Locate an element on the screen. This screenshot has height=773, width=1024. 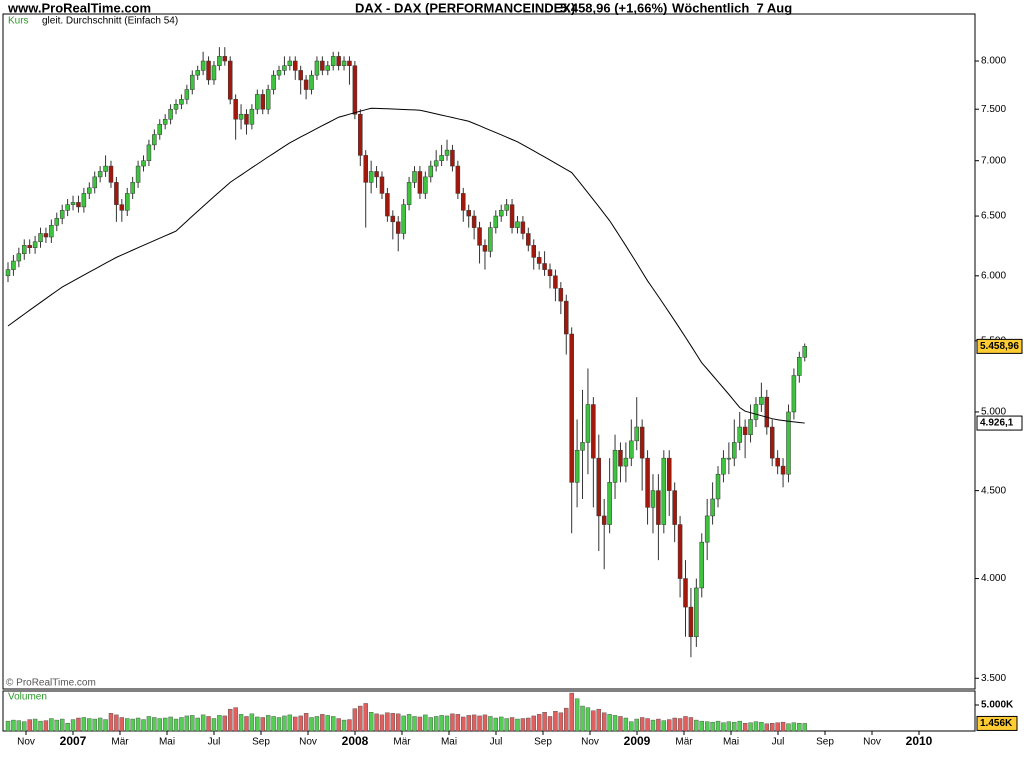
chart-title: DAX - DAX (PERFORMANCEINDEX) is located at coordinates (465, 7).